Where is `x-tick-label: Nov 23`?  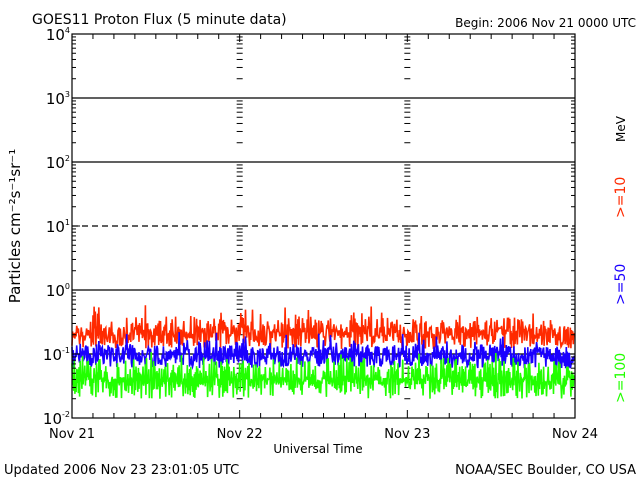 x-tick-label: Nov 23 is located at coordinates (407, 434).